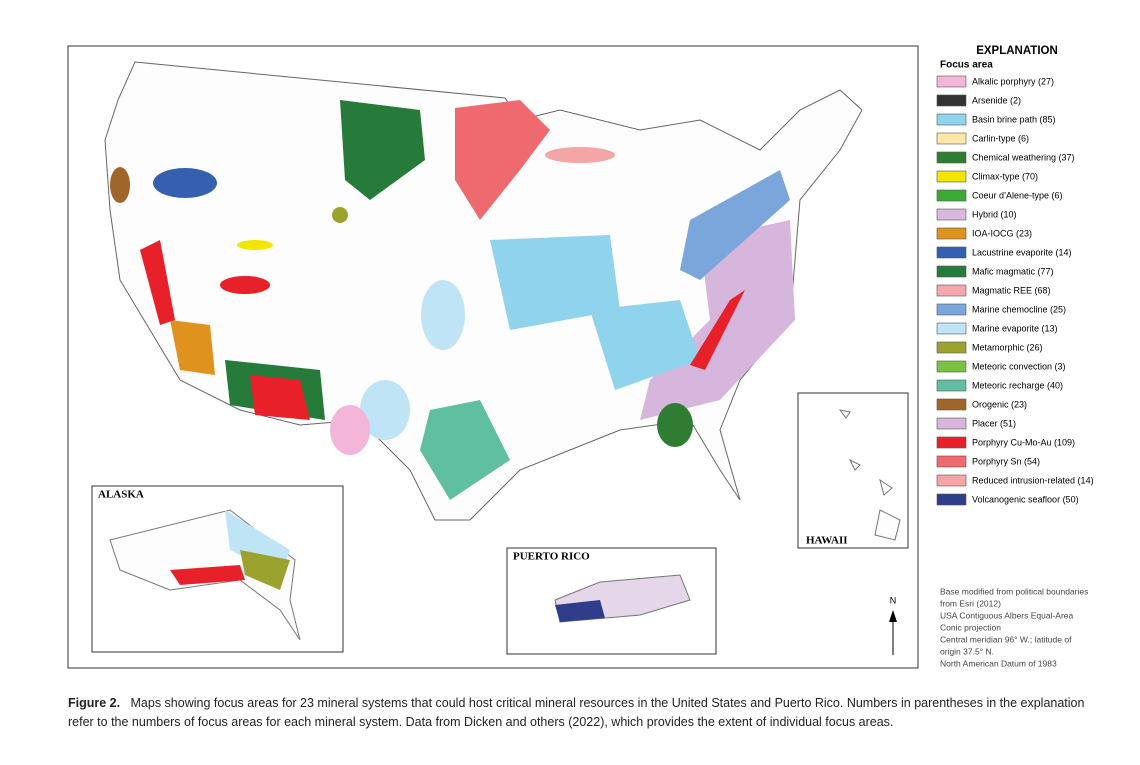  What do you see at coordinates (1006, 639) in the screenshot?
I see `base-note: Central meridian 96° W.; latitude of` at bounding box center [1006, 639].